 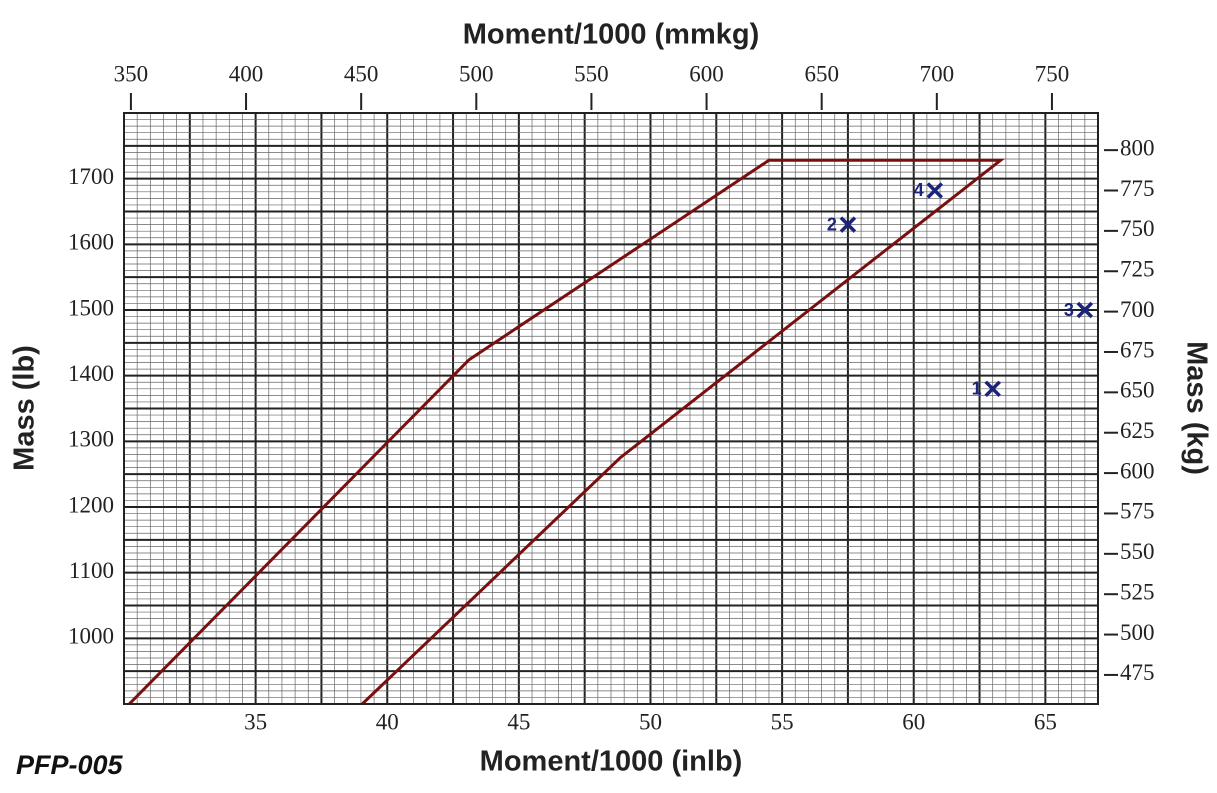 What do you see at coordinates (832, 224) in the screenshot?
I see `point-label: 2` at bounding box center [832, 224].